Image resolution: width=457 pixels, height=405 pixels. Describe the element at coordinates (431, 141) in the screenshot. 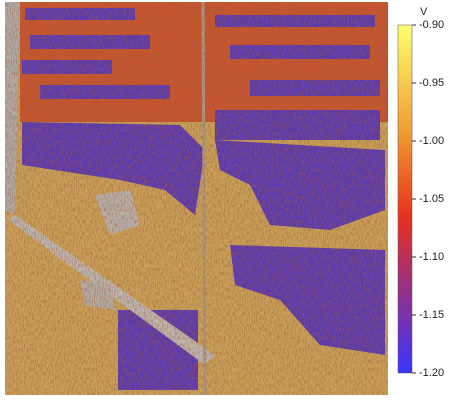

I see `colorbar-tick-label: -1.00` at that location.